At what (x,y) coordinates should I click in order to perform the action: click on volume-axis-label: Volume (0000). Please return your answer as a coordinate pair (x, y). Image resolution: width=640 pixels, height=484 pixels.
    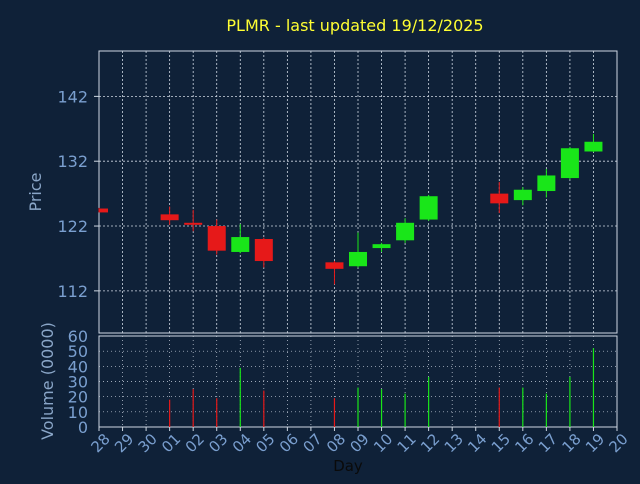
    Looking at the image, I should click on (47, 381).